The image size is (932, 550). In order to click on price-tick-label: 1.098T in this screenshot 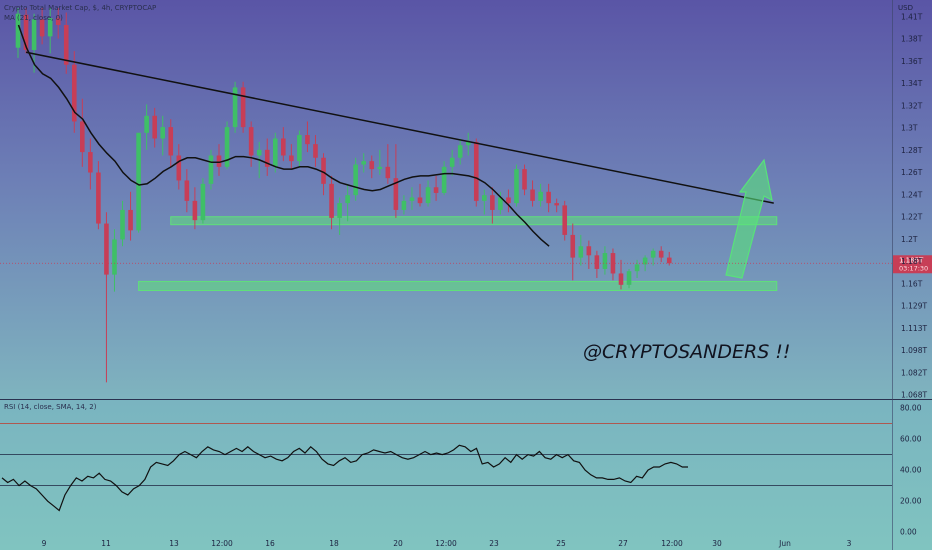, I will do `click(914, 350)`.